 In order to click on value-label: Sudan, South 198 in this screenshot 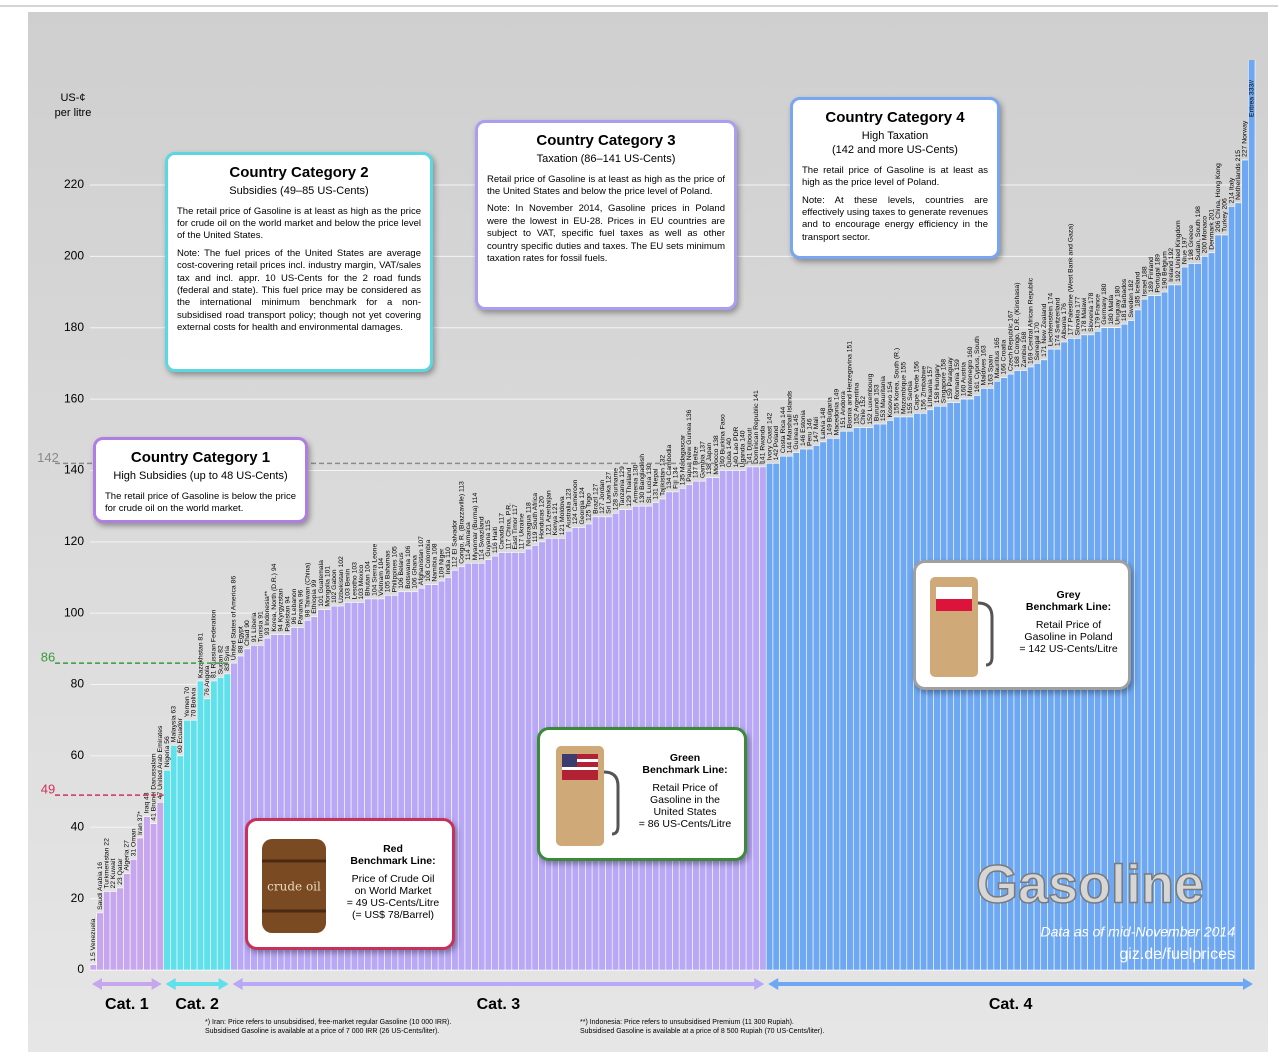, I will do `click(1198, 233)`.